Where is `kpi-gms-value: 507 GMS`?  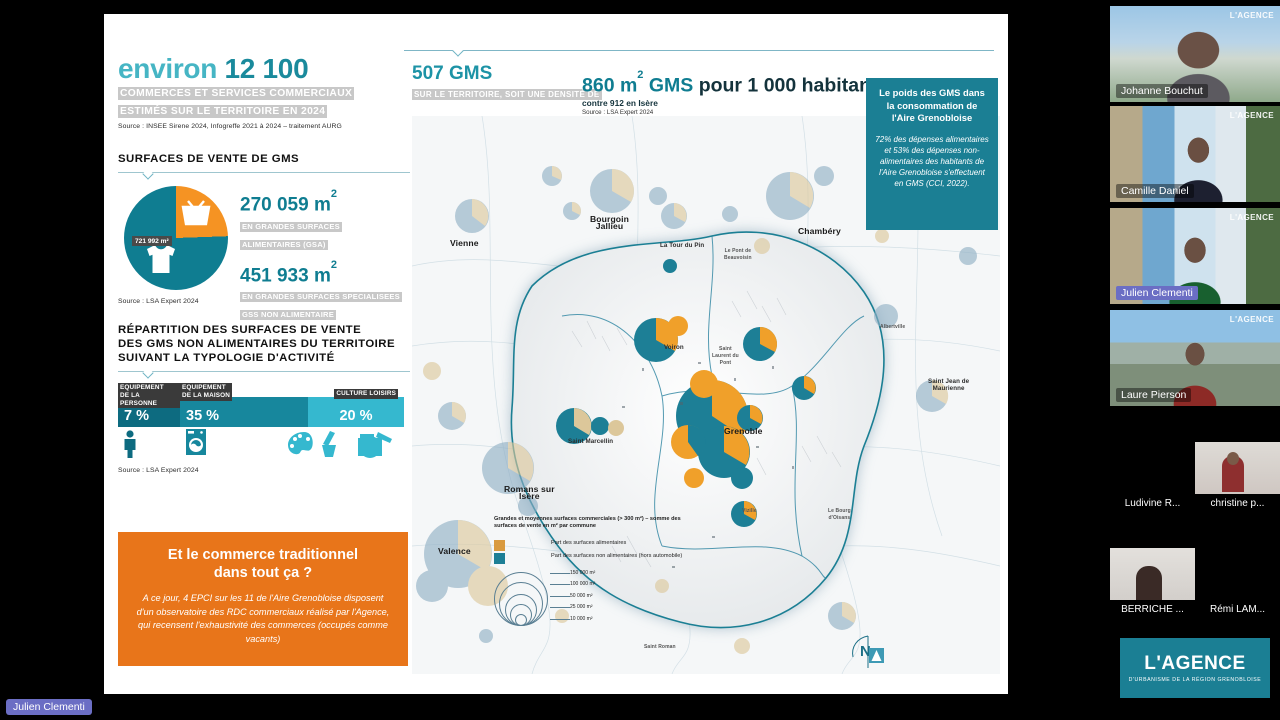
kpi-gms-value: 507 GMS is located at coordinates (452, 73).